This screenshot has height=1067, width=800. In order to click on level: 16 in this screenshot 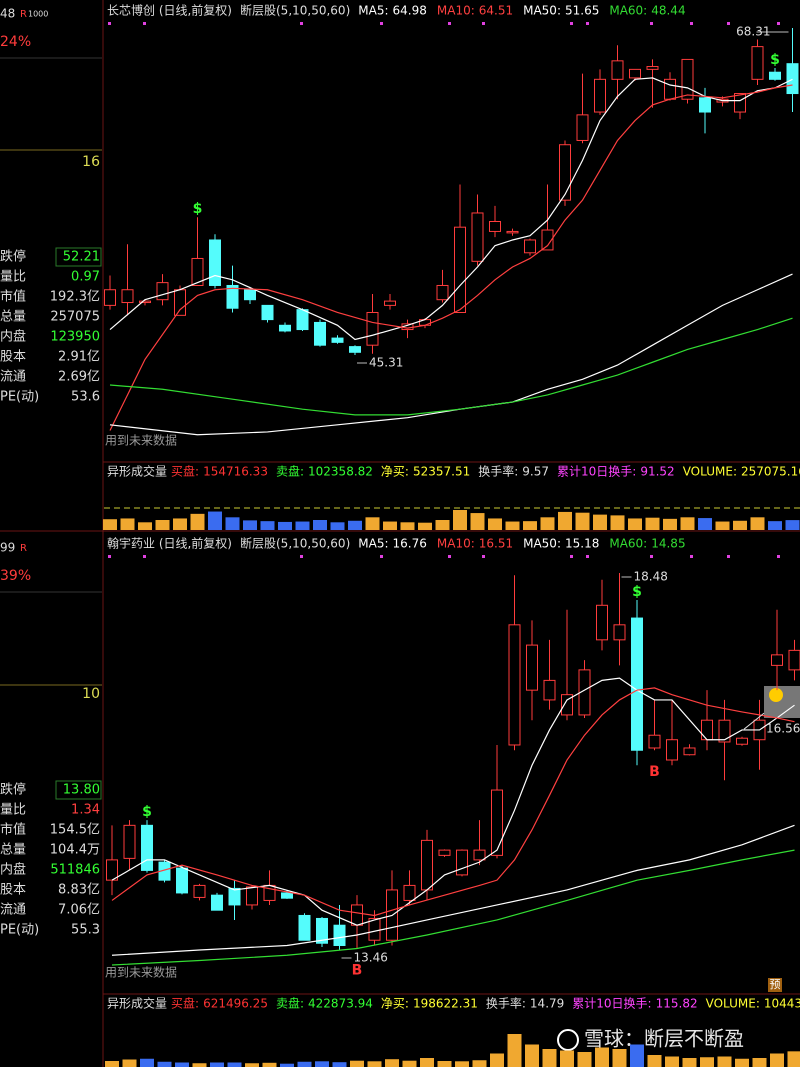, I will do `click(91, 162)`.